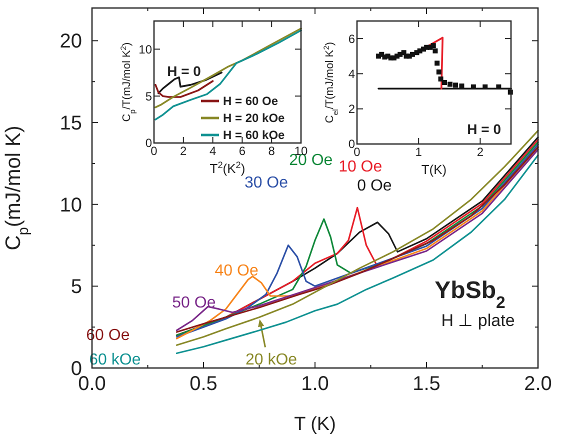 The width and height of the screenshot is (565, 439). Describe the element at coordinates (315, 384) in the screenshot. I see `x-tick-label: 1.0` at that location.